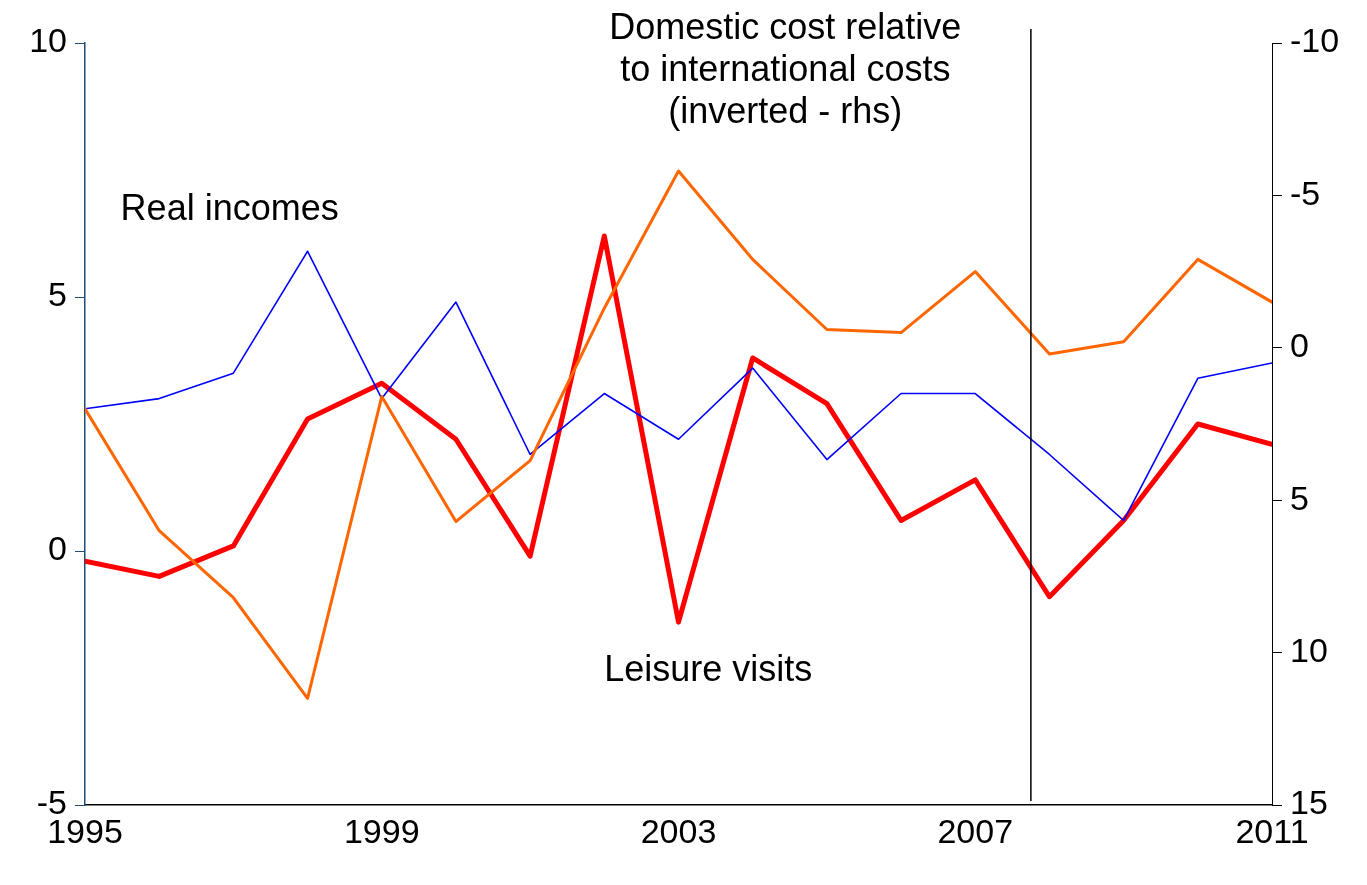 Image resolution: width=1367 pixels, height=885 pixels. Describe the element at coordinates (57, 548) in the screenshot. I see `y-tick-label: 0` at that location.